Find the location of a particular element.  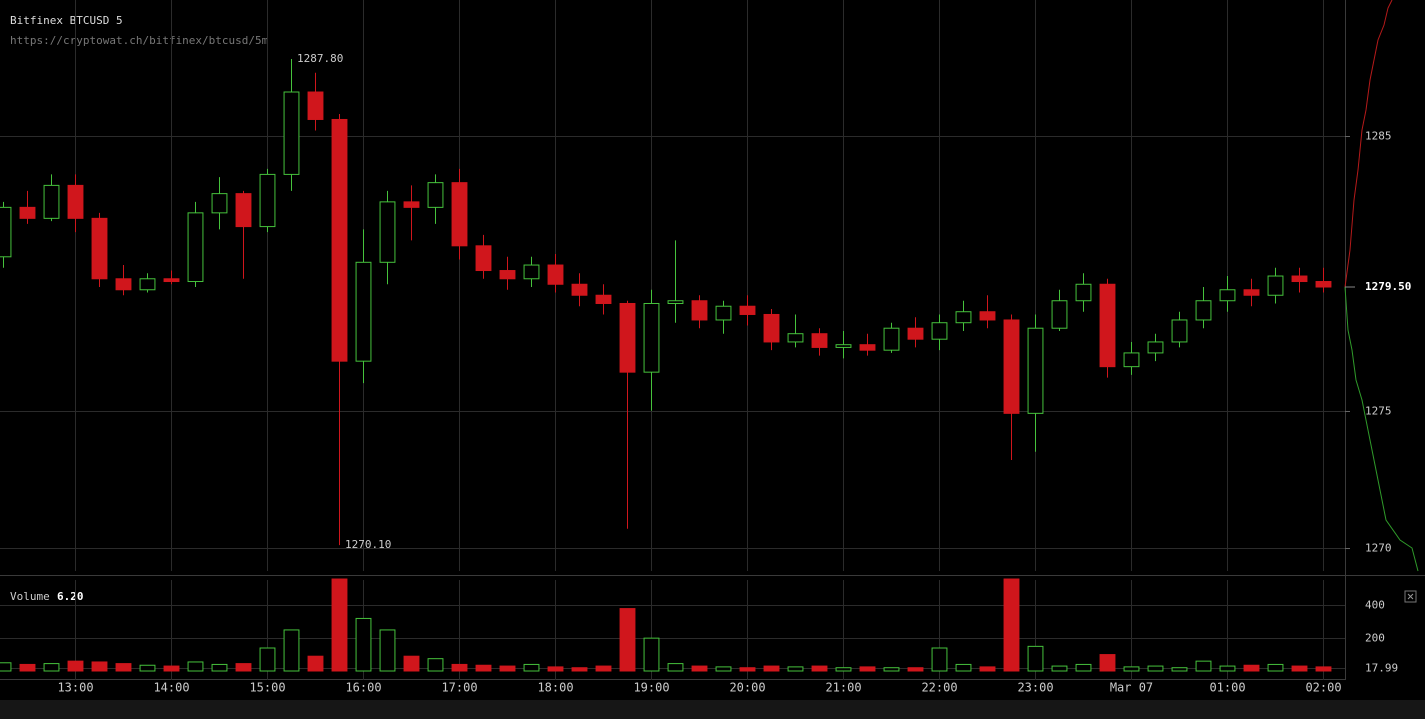

high-label: 1287.80 is located at coordinates (320, 58).